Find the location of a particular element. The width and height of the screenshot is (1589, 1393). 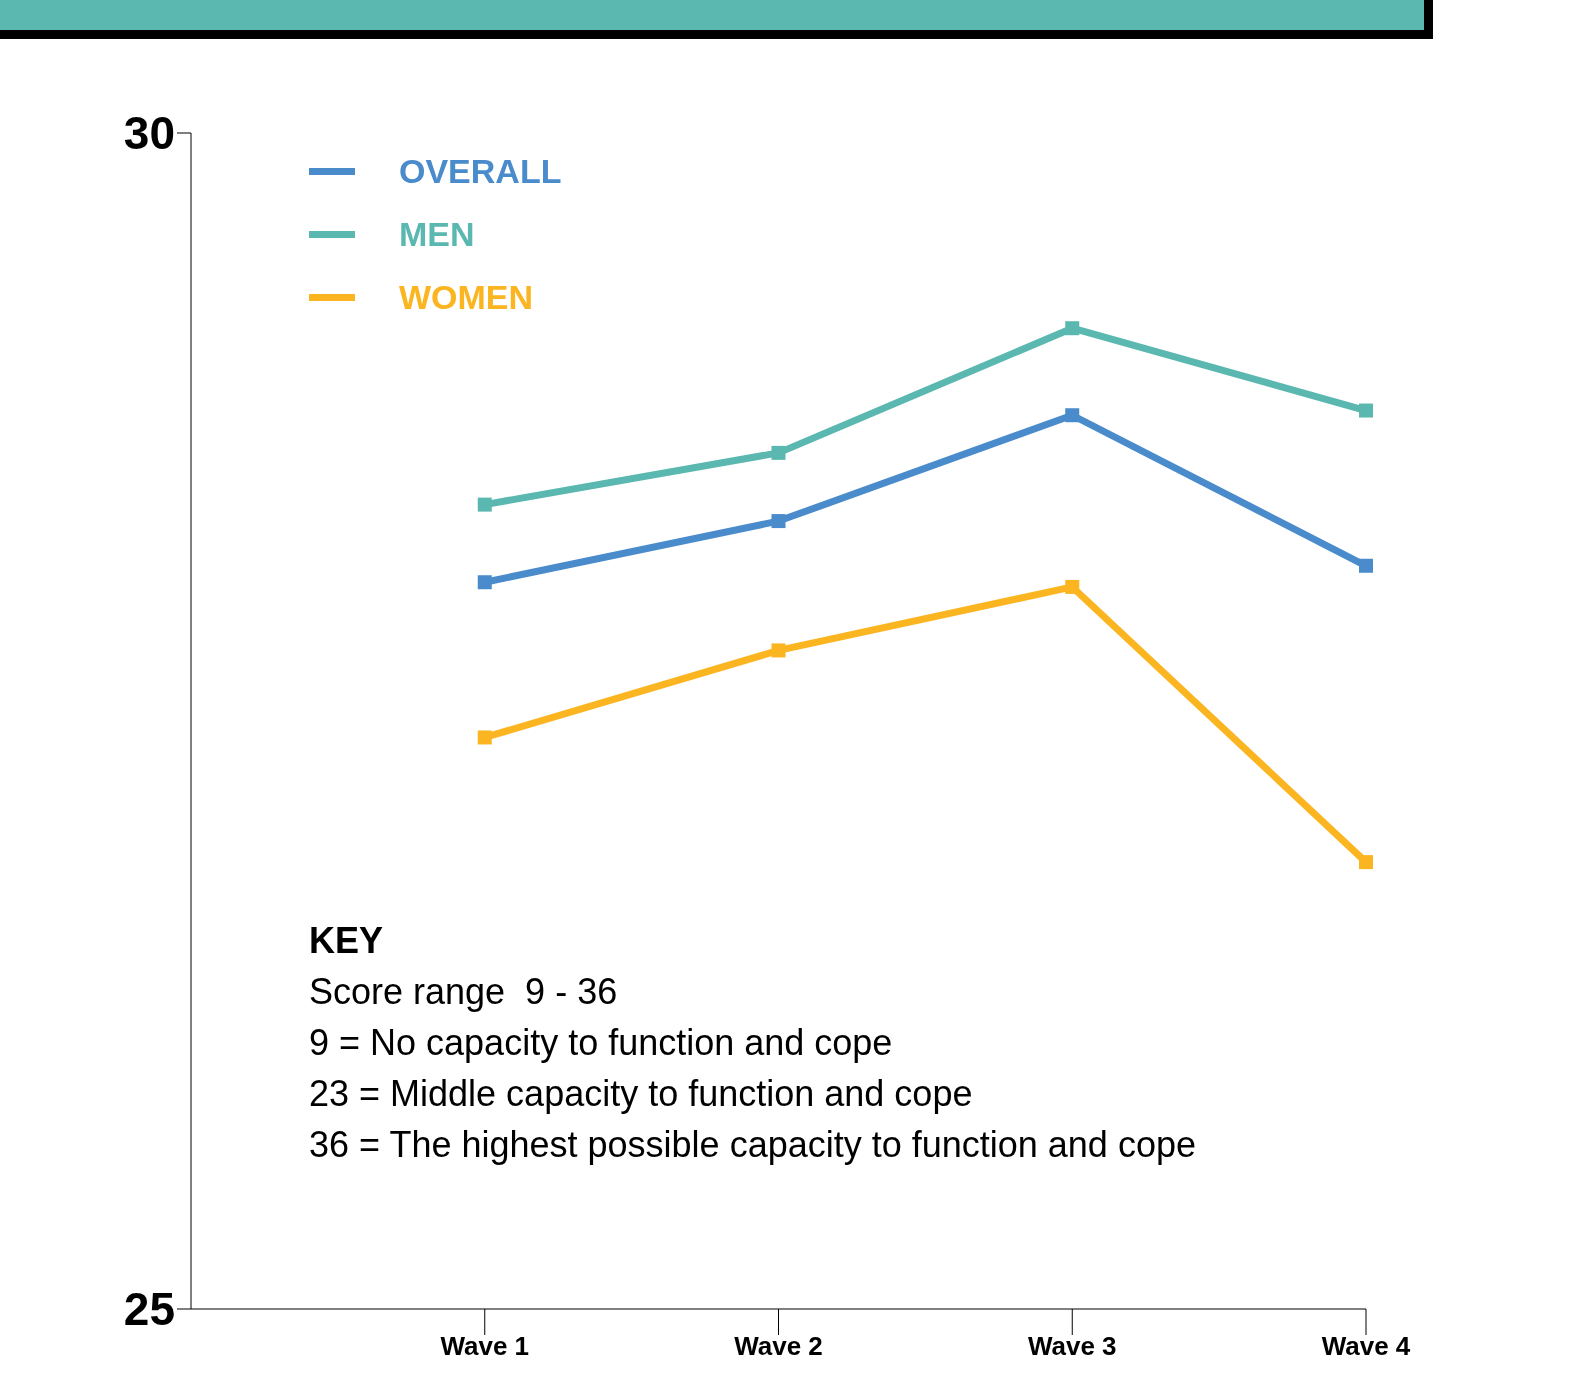

annotation: 36 = The highest possible capacity to function and cope is located at coordinates (752, 1145).